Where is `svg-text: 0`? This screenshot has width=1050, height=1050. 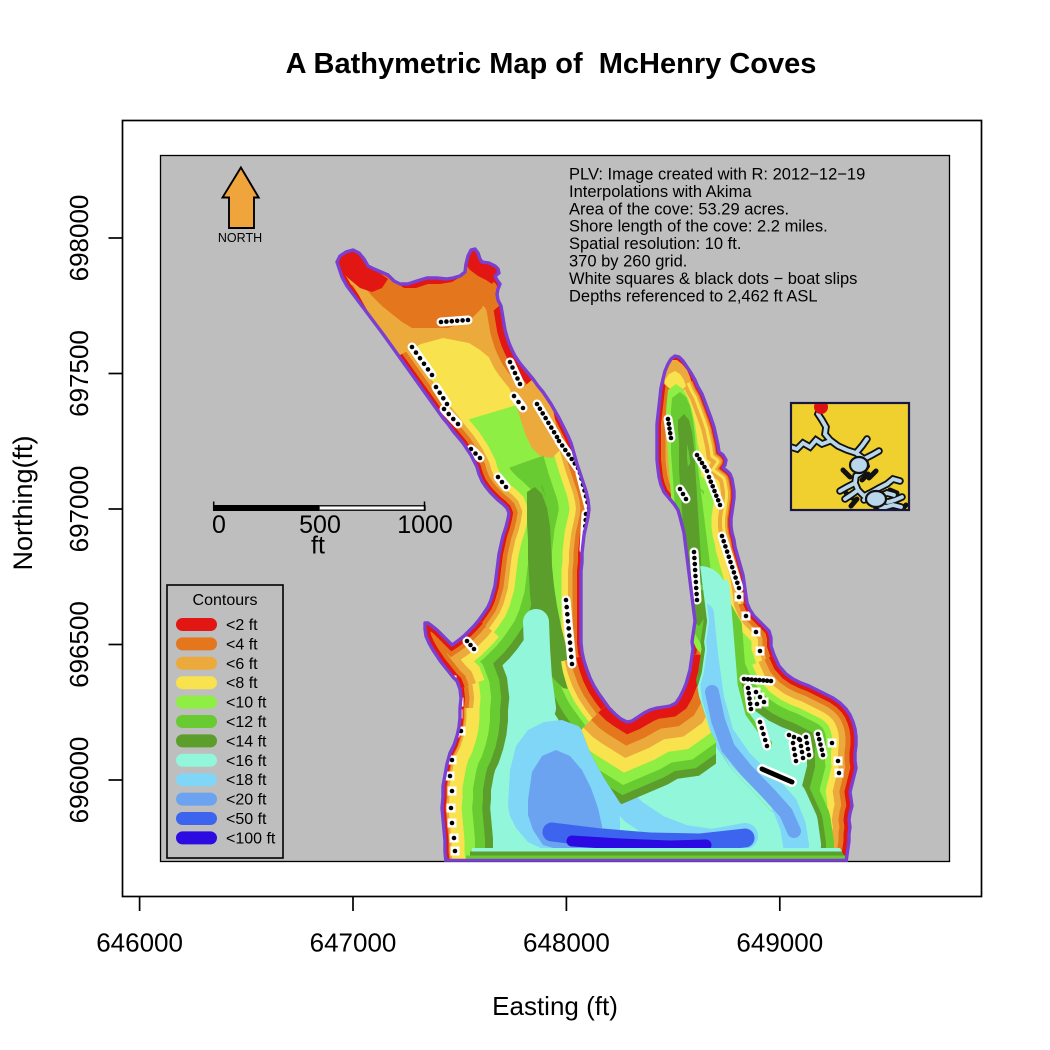
svg-text: 0 is located at coordinates (219, 525).